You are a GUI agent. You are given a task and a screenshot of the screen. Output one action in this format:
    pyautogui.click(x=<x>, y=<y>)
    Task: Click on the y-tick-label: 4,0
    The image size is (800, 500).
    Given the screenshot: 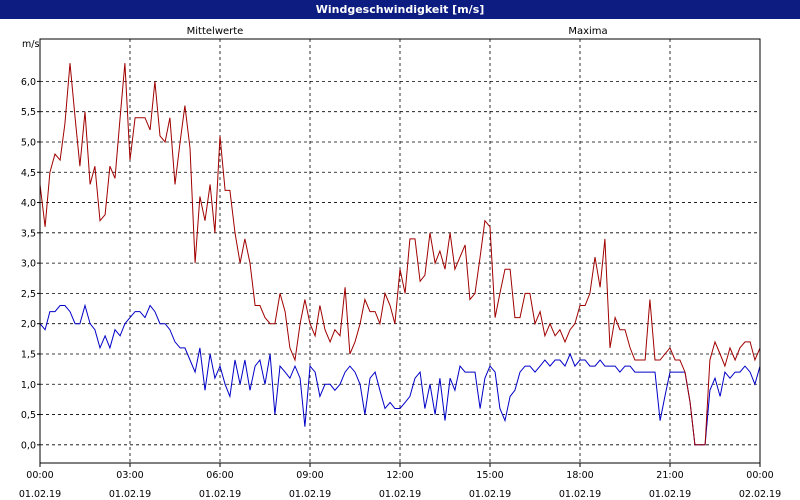 What is the action you would take?
    pyautogui.click(x=28, y=203)
    